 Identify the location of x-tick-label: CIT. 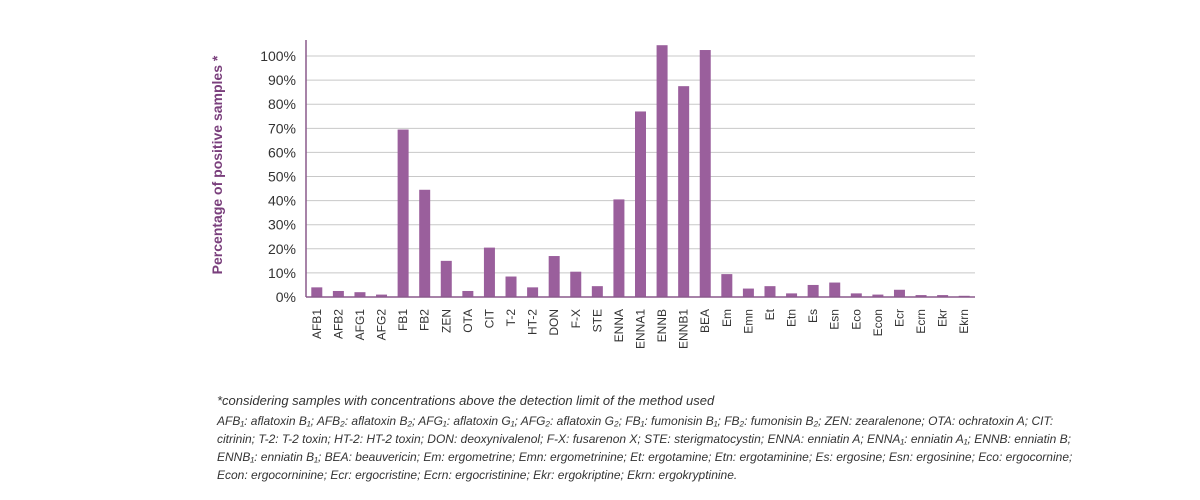
(489, 318).